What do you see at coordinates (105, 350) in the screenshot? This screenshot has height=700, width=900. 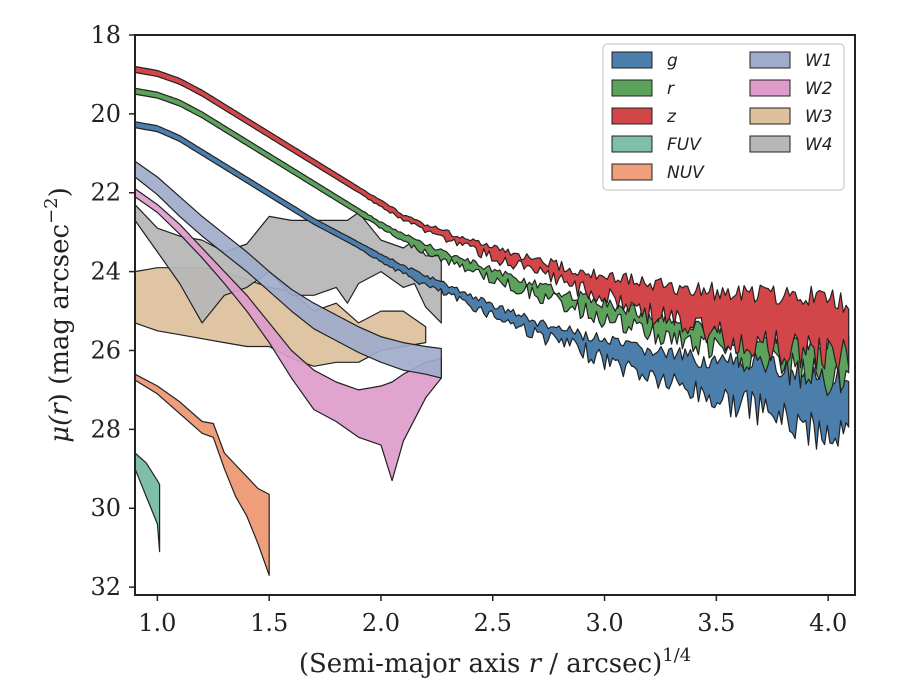 I see `y-tick-label: 26` at bounding box center [105, 350].